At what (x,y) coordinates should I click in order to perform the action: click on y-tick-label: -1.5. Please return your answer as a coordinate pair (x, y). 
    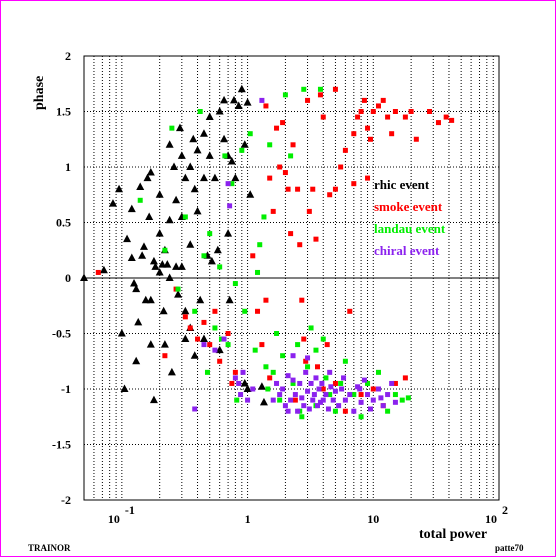
    Looking at the image, I should click on (61, 445).